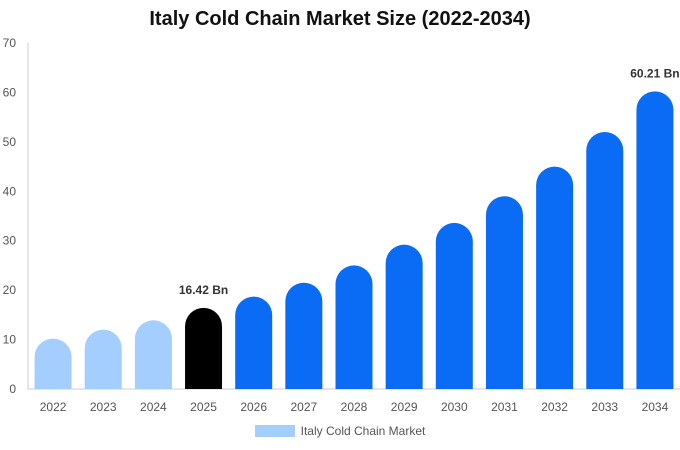  I want to click on data-label: 16.42 Bn, so click(203, 290).